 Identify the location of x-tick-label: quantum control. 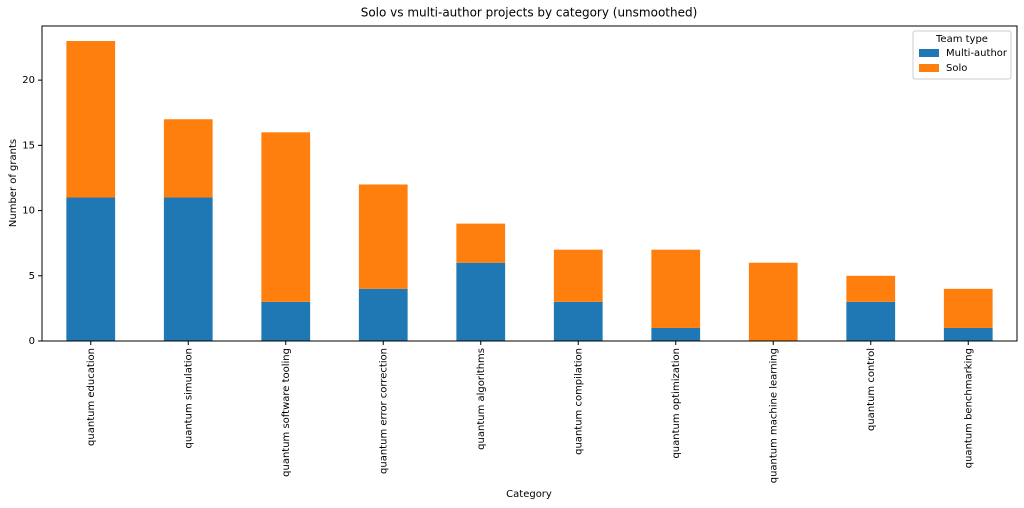
(871, 389).